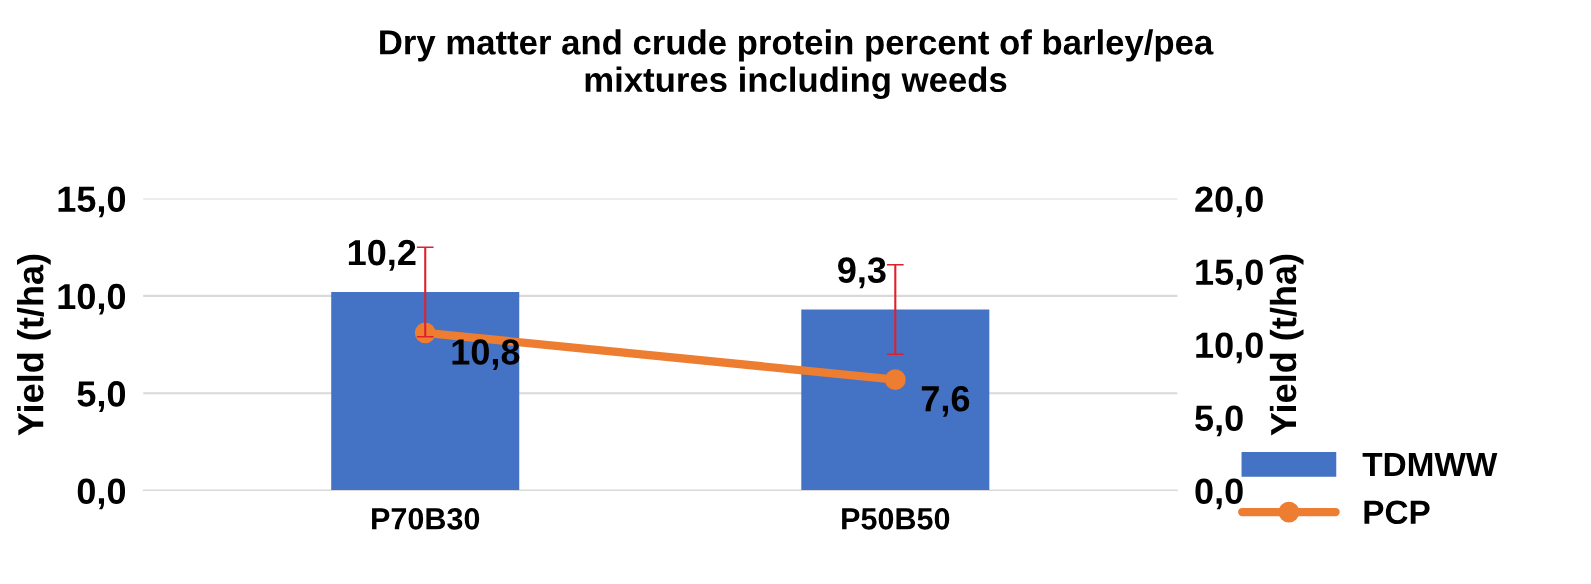 The width and height of the screenshot is (1591, 584). Describe the element at coordinates (1229, 202) in the screenshot. I see `y2-tick-label: 20,0` at that location.